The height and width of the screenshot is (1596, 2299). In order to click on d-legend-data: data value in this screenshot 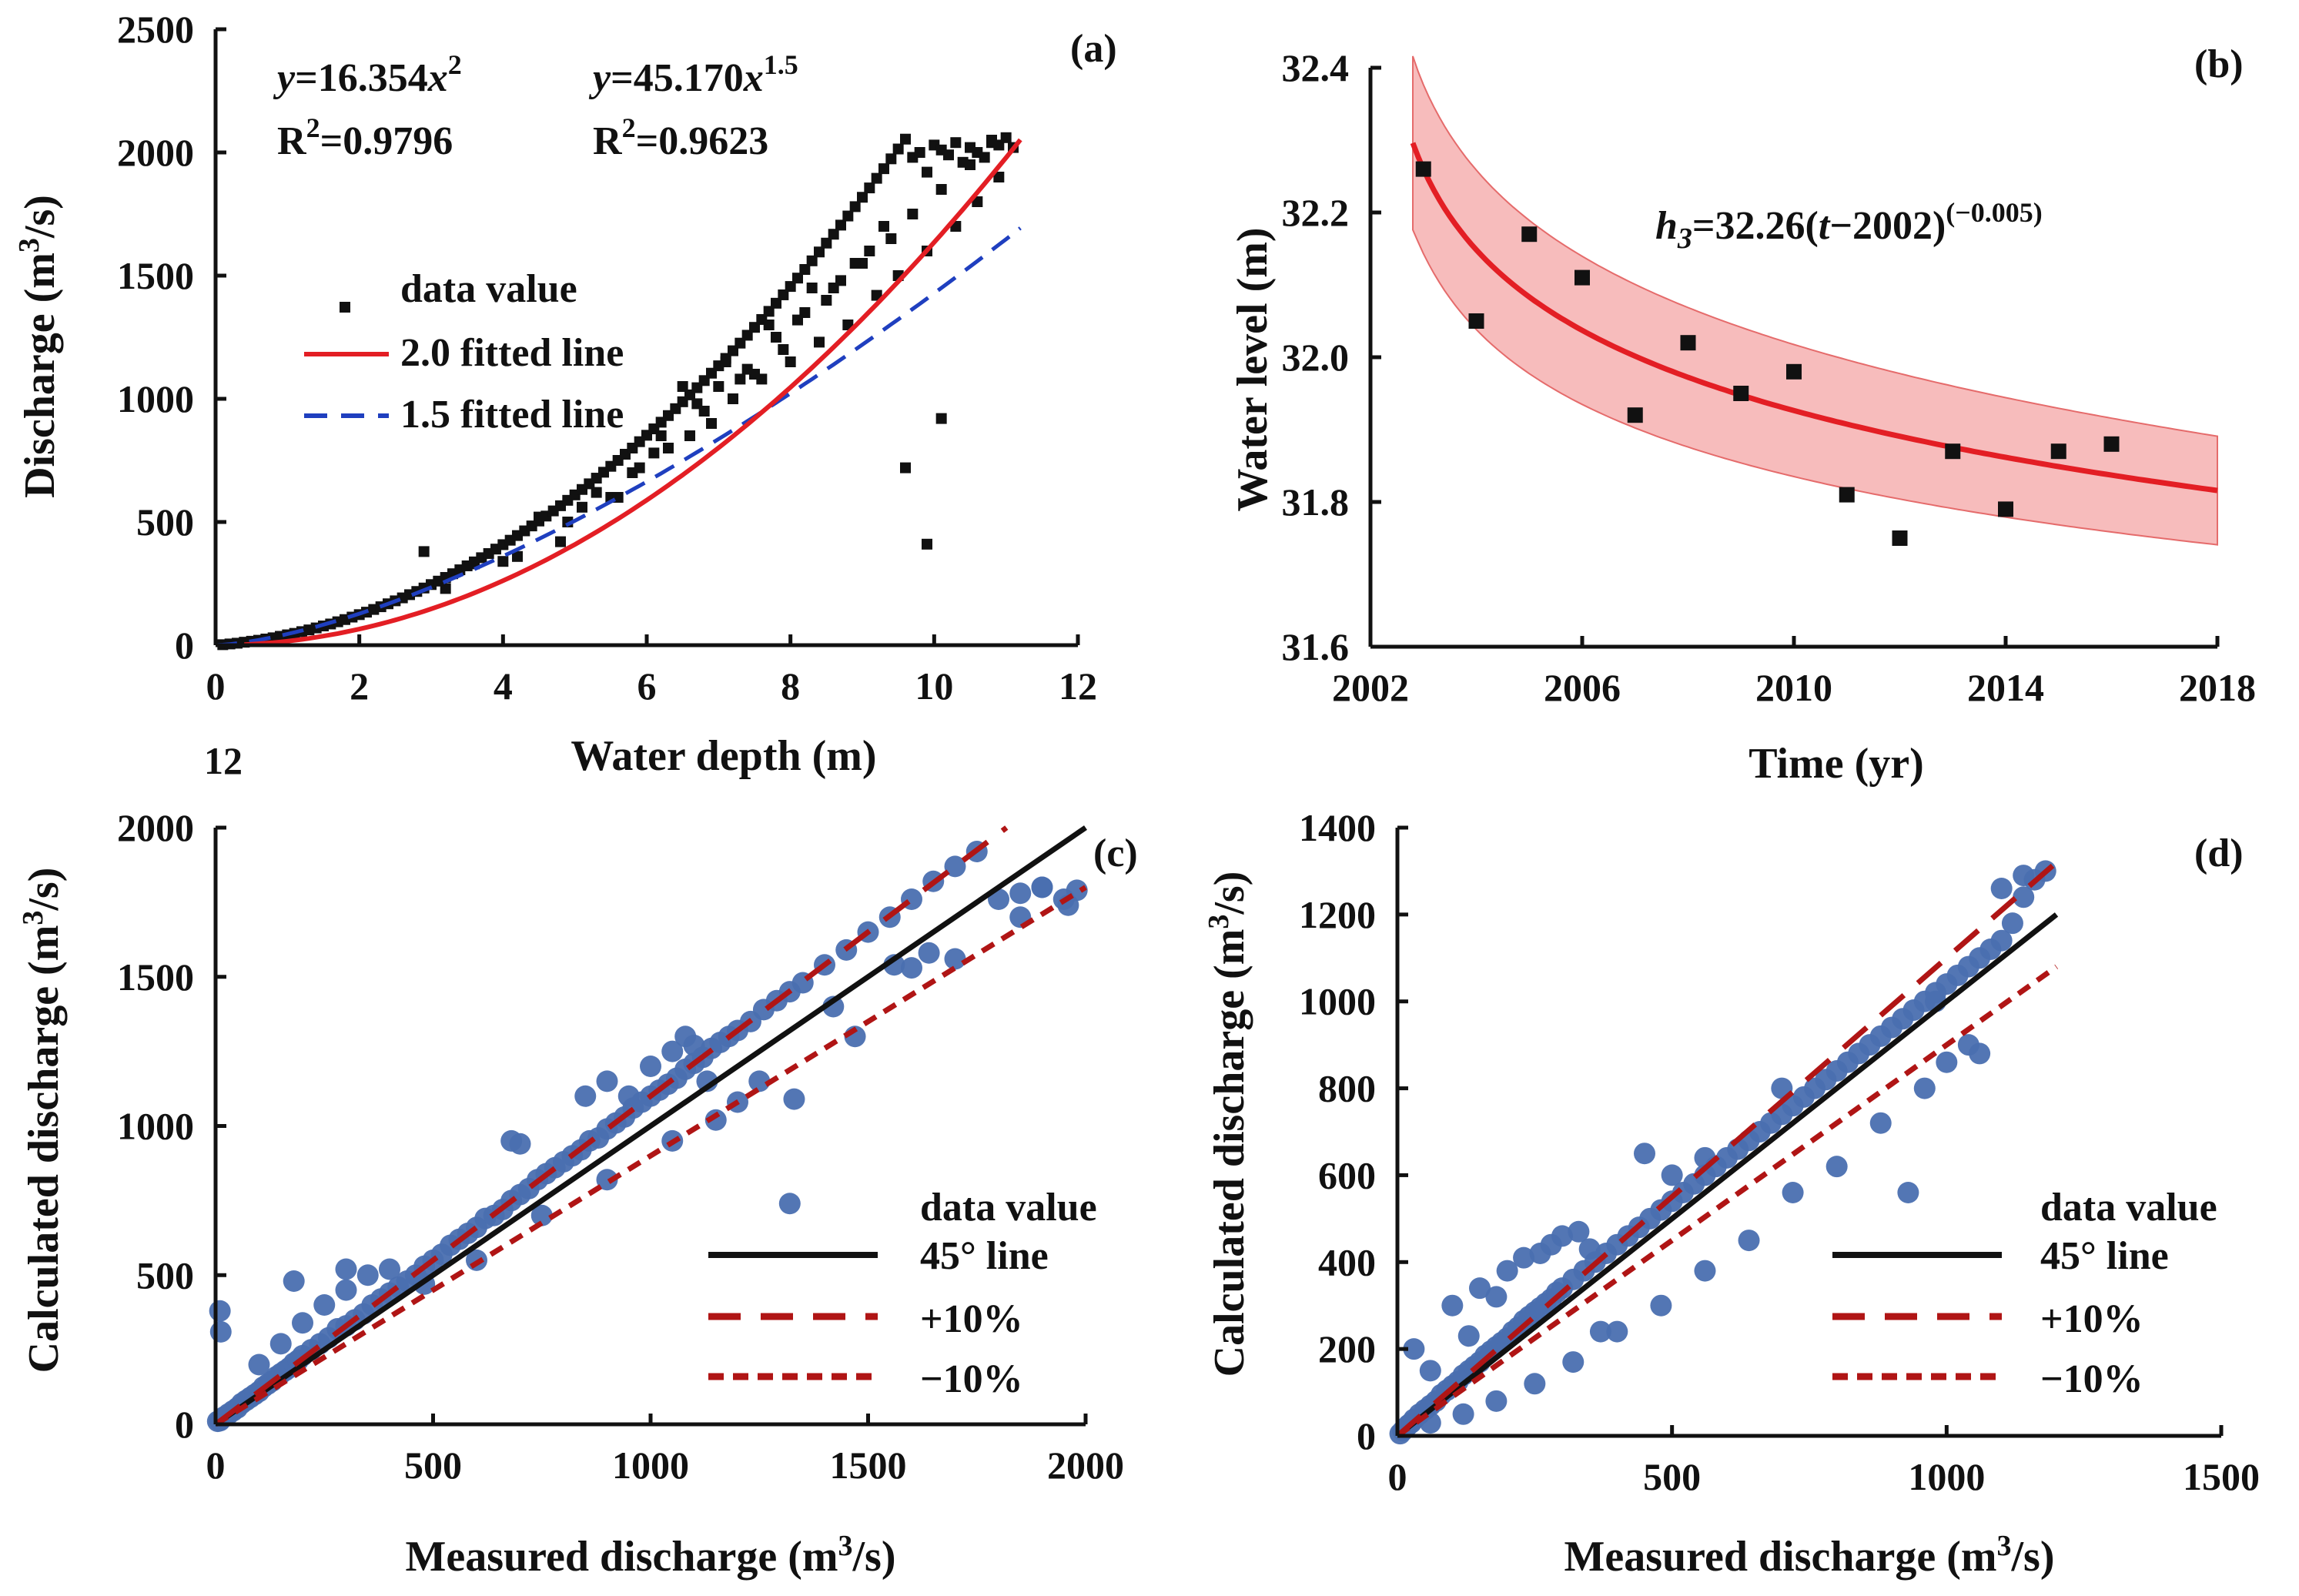, I will do `click(2128, 1208)`.